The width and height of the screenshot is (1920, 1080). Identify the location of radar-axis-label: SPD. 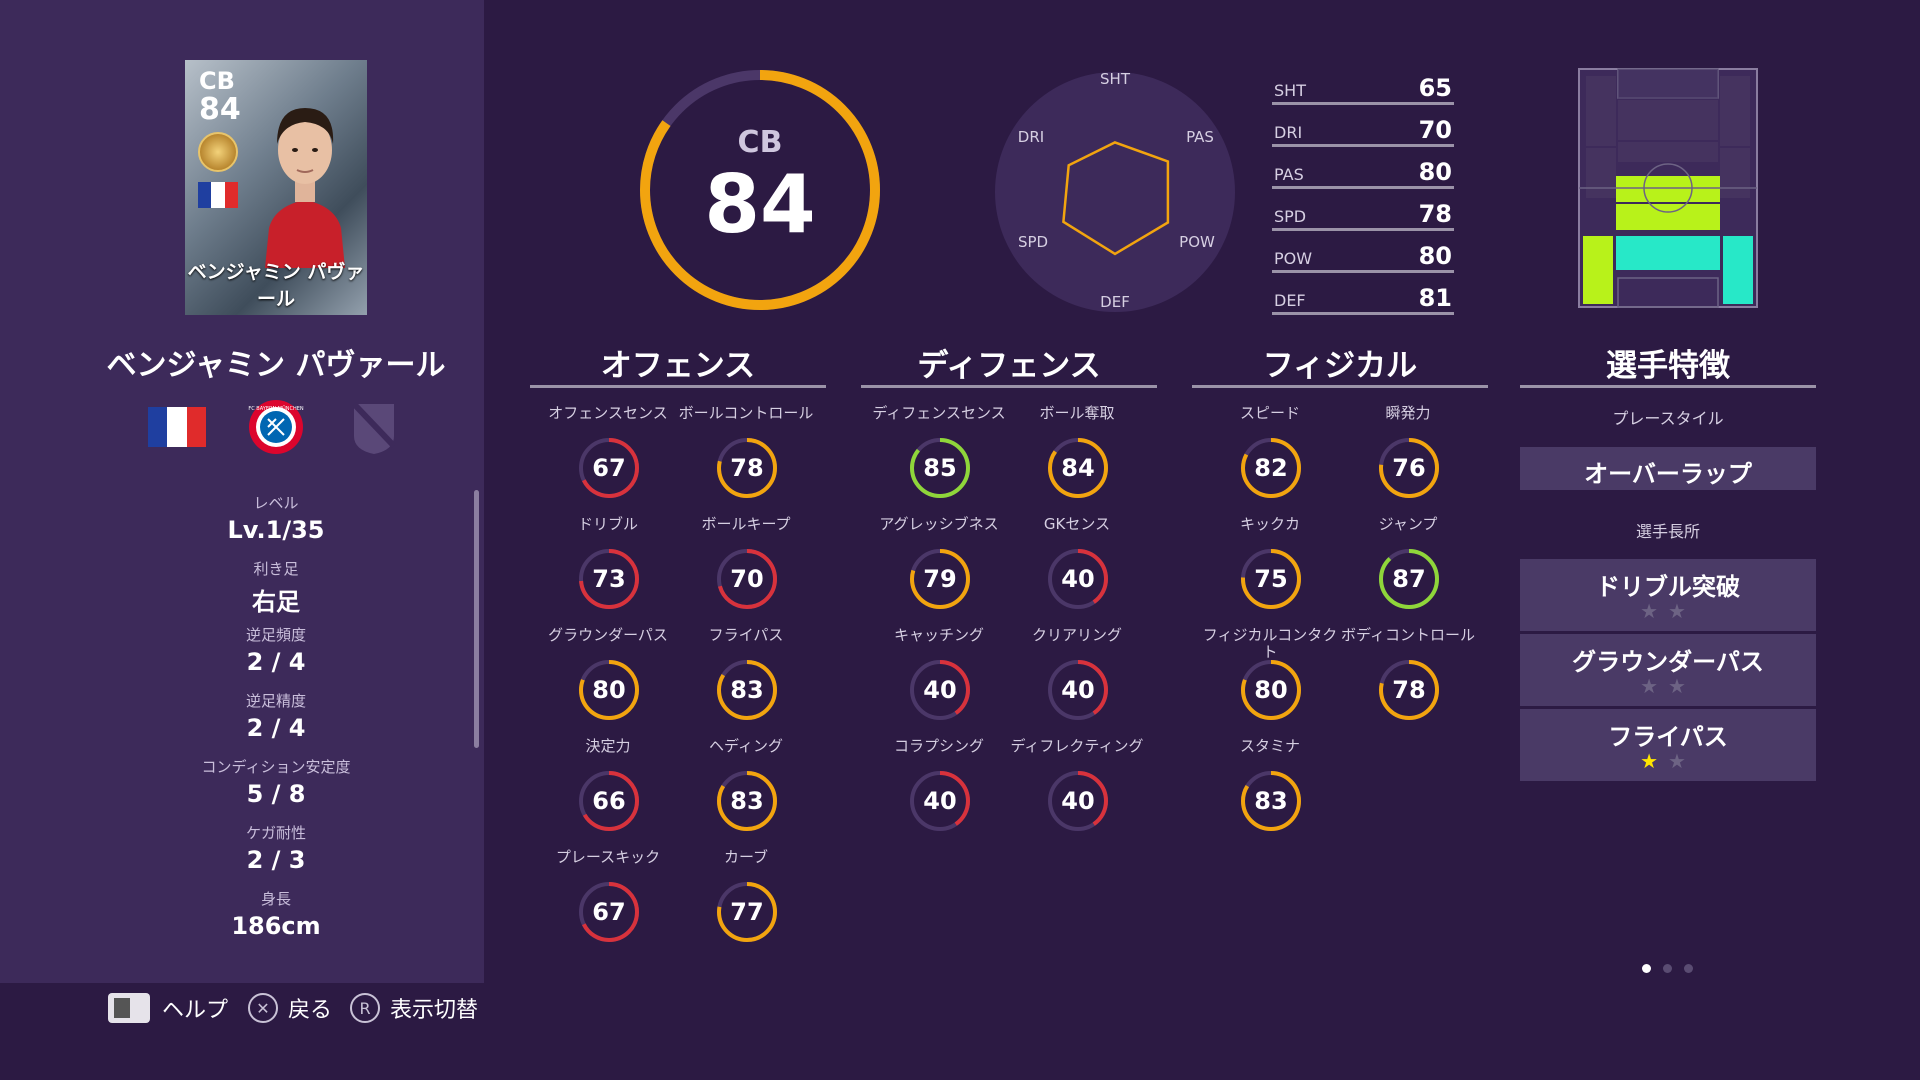
(1033, 242).